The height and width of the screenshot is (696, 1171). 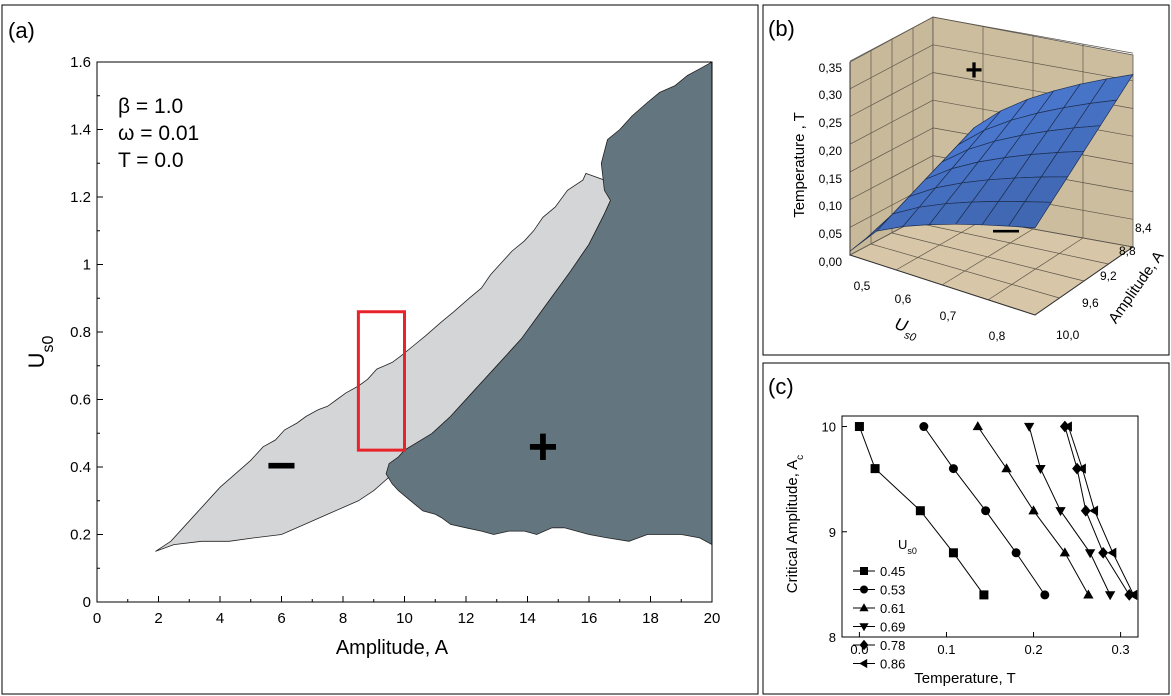 I want to click on y-tick-label: 9, so click(x=832, y=532).